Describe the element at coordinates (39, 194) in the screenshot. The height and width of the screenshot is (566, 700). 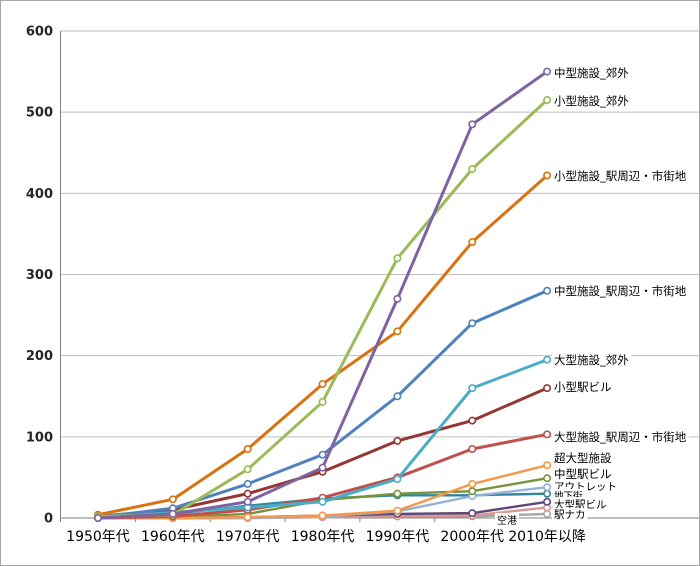
I see `y-axis-tick-label: 400` at that location.